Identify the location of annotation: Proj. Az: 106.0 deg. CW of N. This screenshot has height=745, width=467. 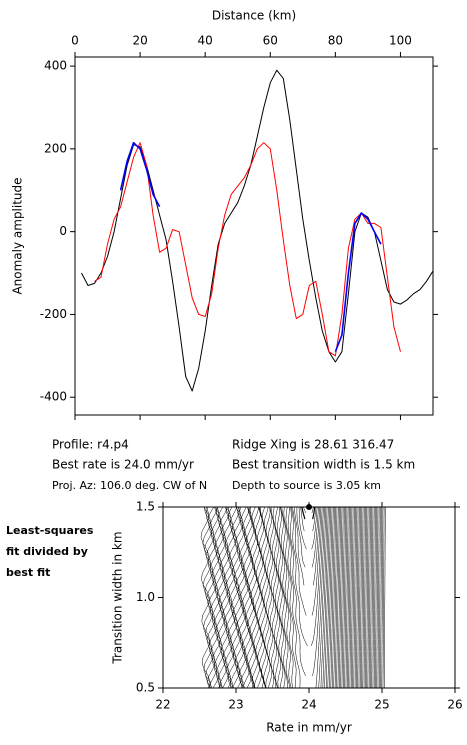
(129, 485).